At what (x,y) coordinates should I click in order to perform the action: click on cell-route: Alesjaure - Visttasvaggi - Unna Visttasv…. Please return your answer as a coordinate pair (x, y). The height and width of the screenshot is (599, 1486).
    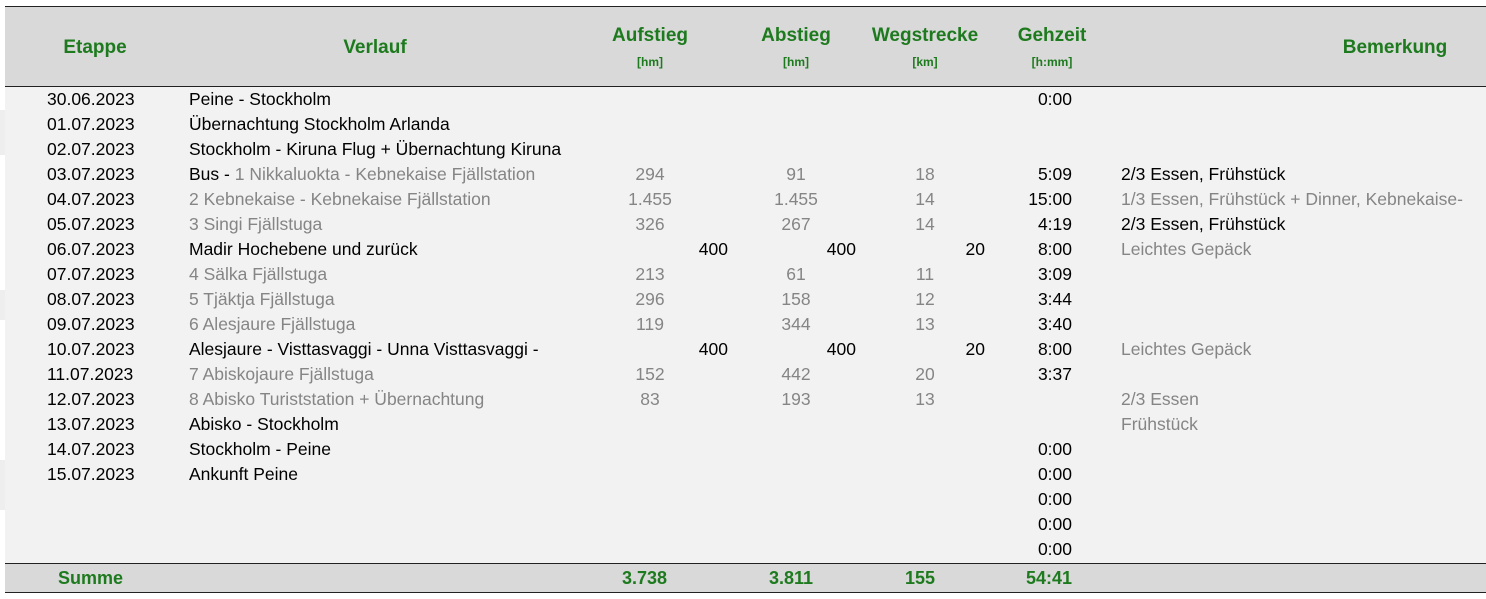
    Looking at the image, I should click on (364, 349).